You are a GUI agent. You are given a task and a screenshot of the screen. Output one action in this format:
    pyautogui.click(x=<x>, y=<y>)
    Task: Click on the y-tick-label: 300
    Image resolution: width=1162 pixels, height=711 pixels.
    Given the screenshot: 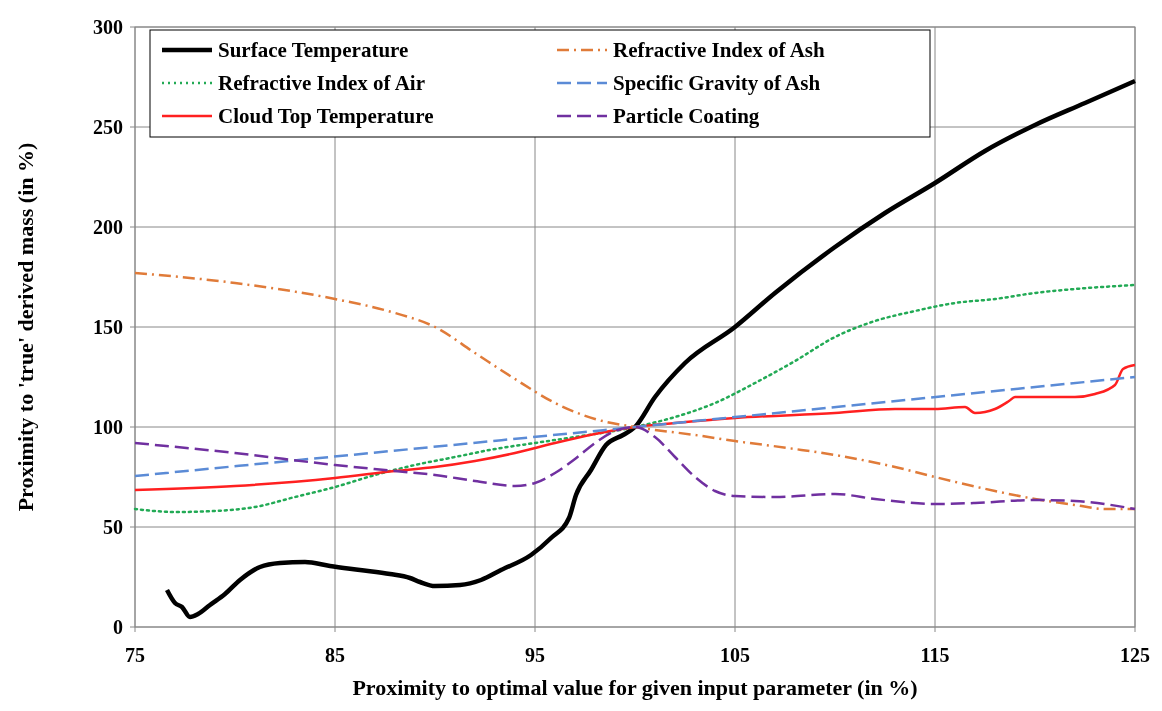 What is the action you would take?
    pyautogui.click(x=108, y=27)
    